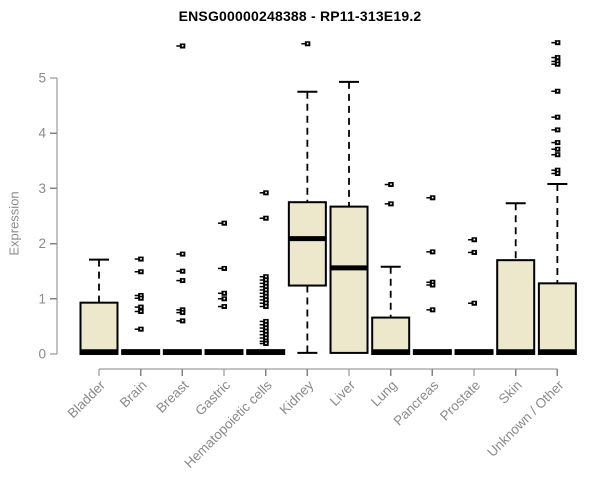 The image size is (600, 500). What do you see at coordinates (42, 298) in the screenshot?
I see `y-tick-label: 1` at bounding box center [42, 298].